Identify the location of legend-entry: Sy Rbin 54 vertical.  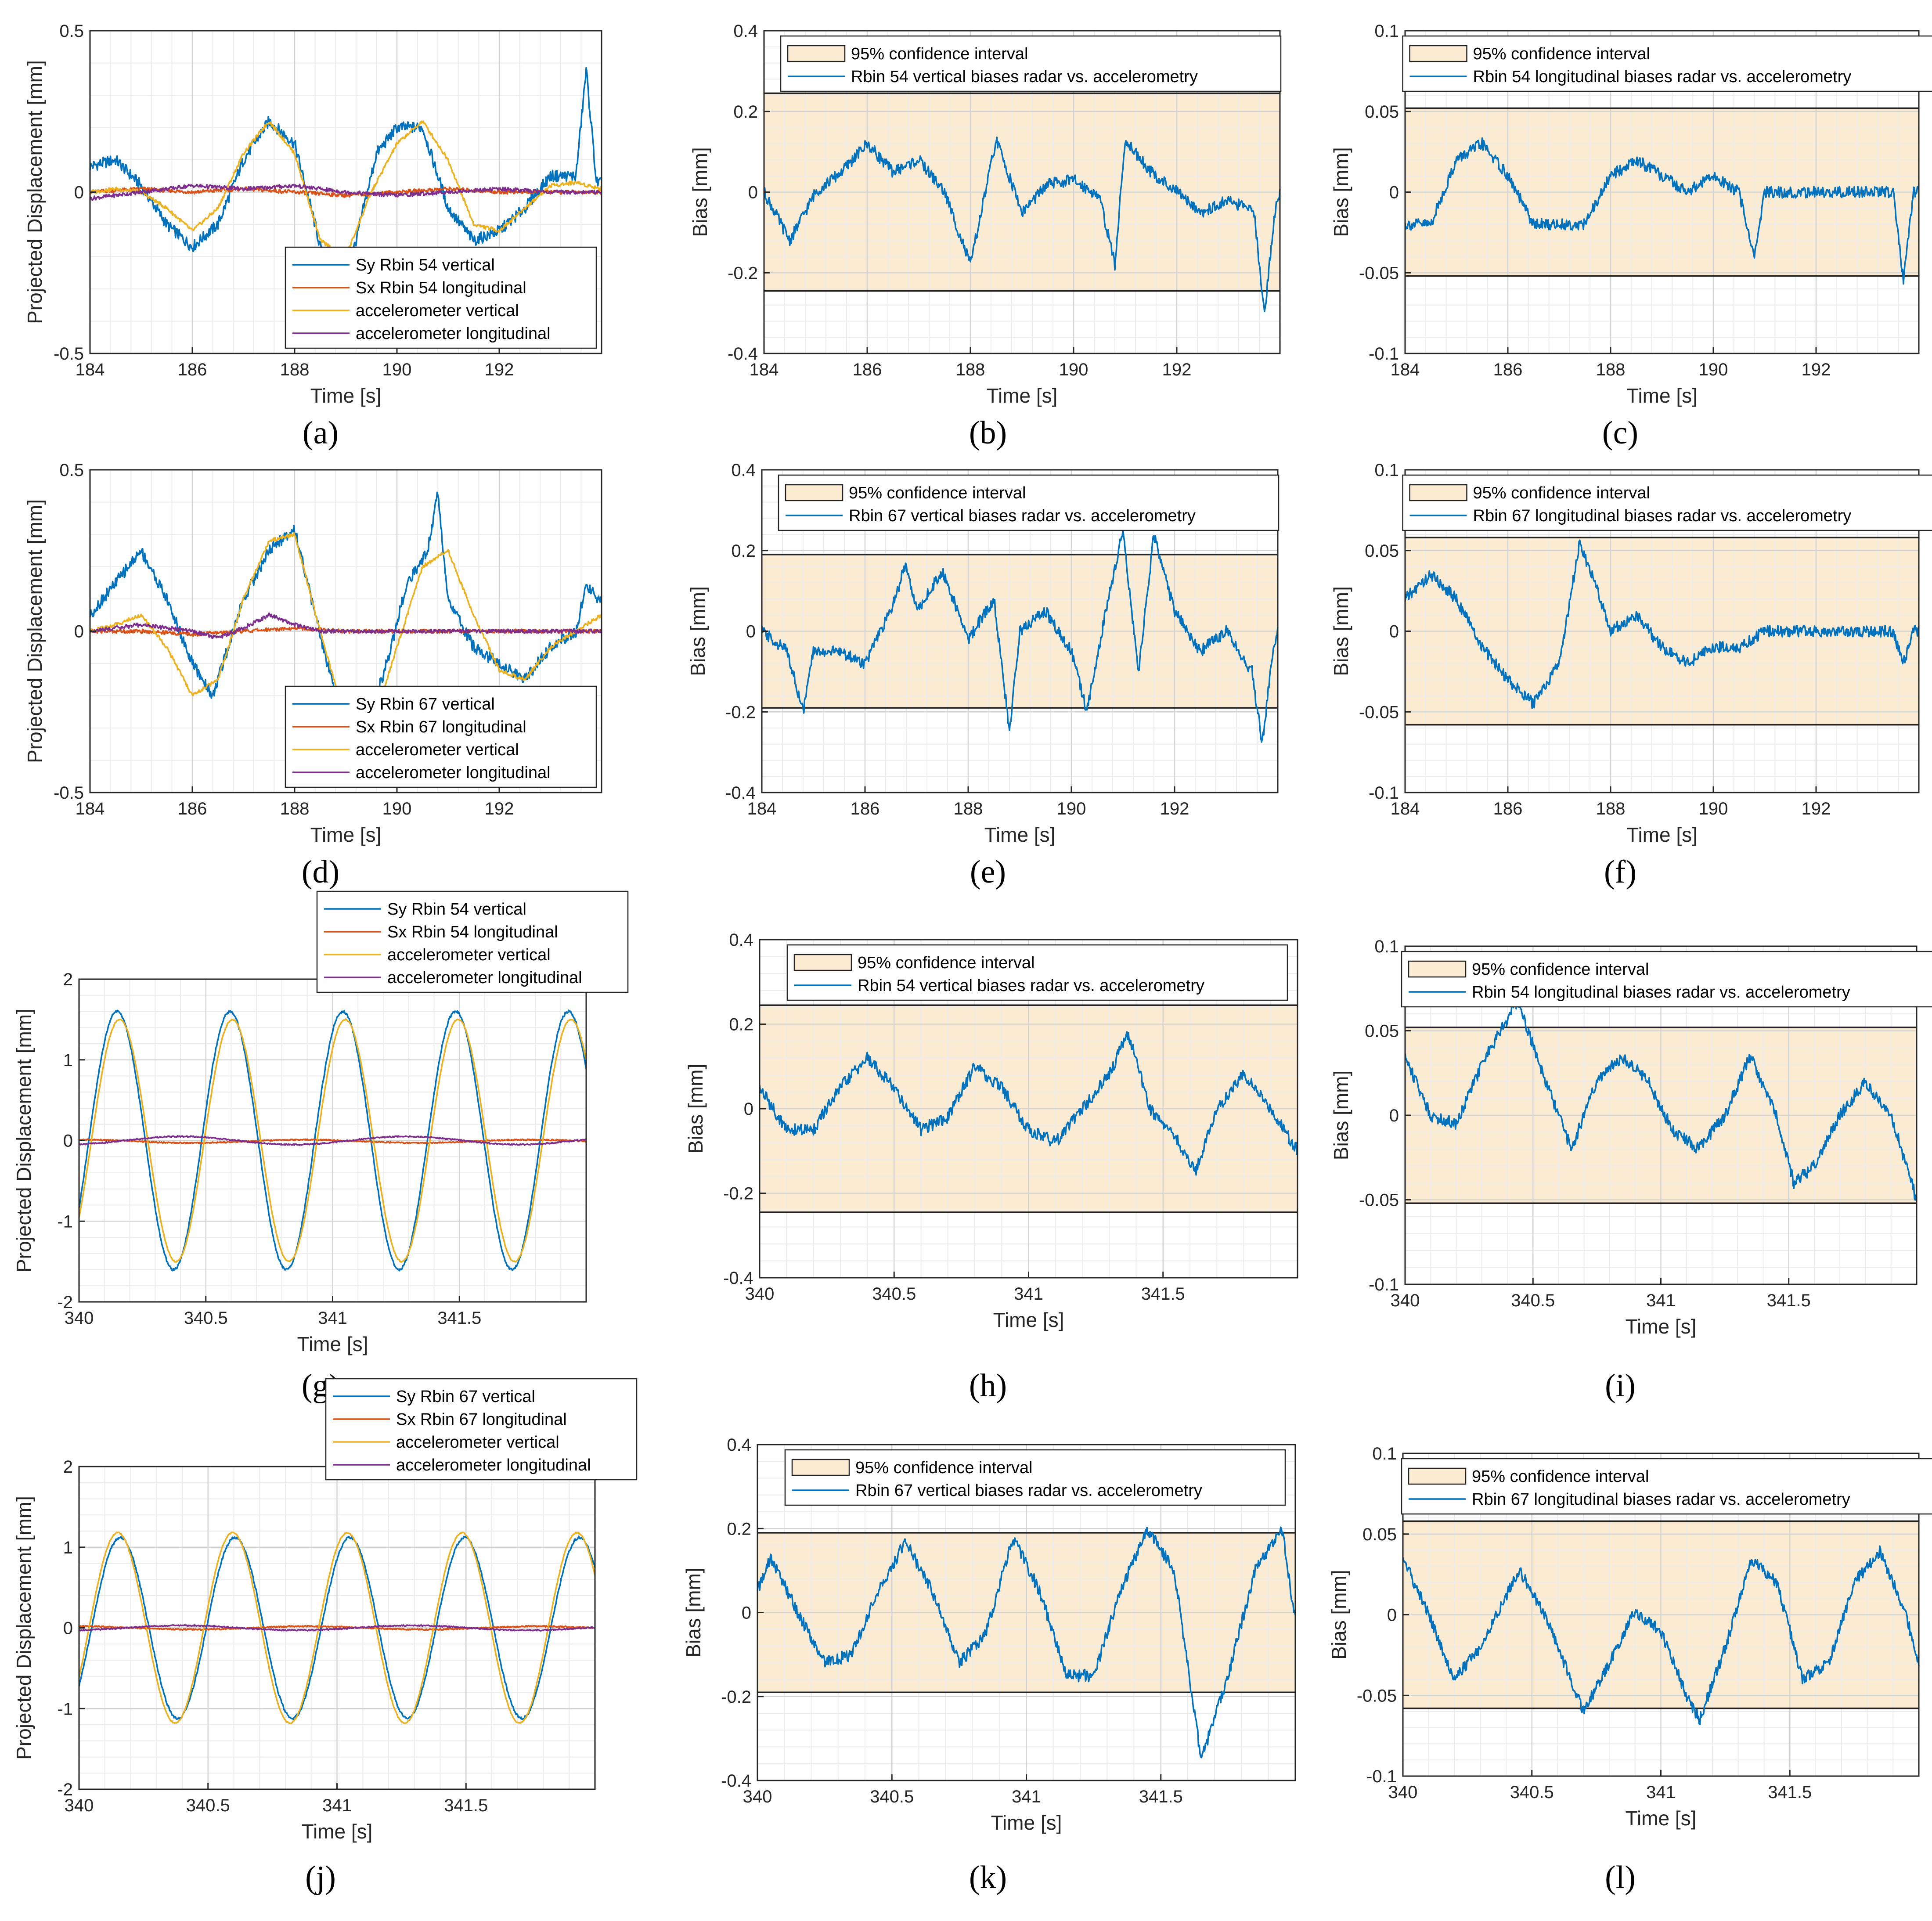
(426, 265).